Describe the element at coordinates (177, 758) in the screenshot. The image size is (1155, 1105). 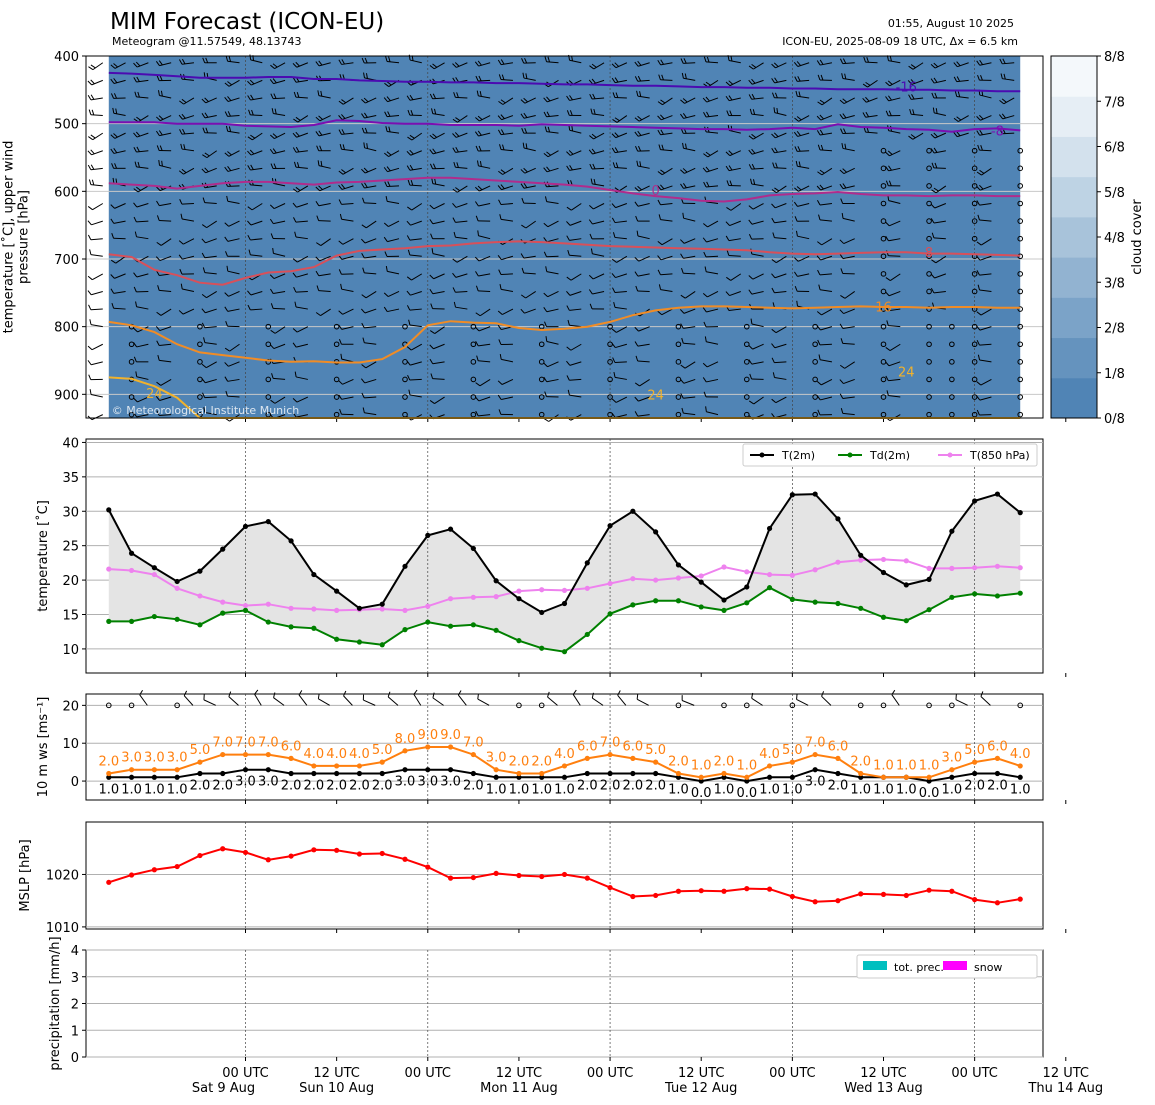
I see `gust-value-label: 3.0` at that location.